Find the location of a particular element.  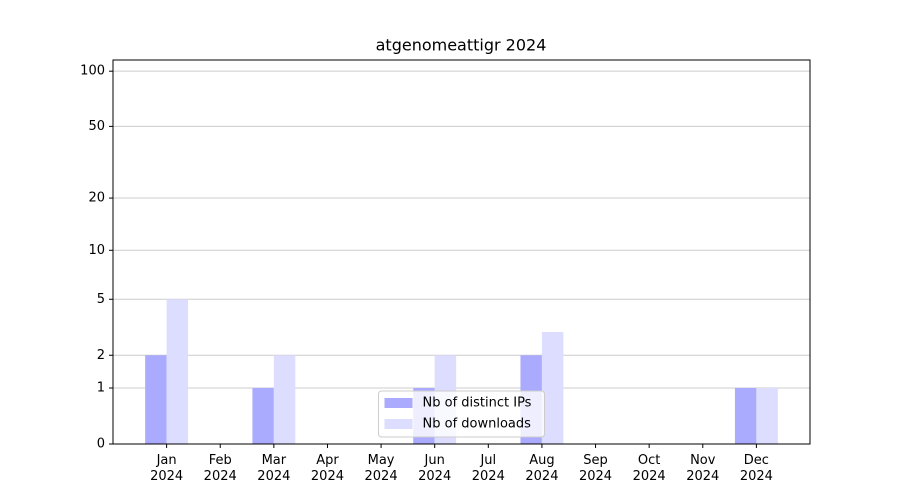

legend-box is located at coordinates (461, 414).